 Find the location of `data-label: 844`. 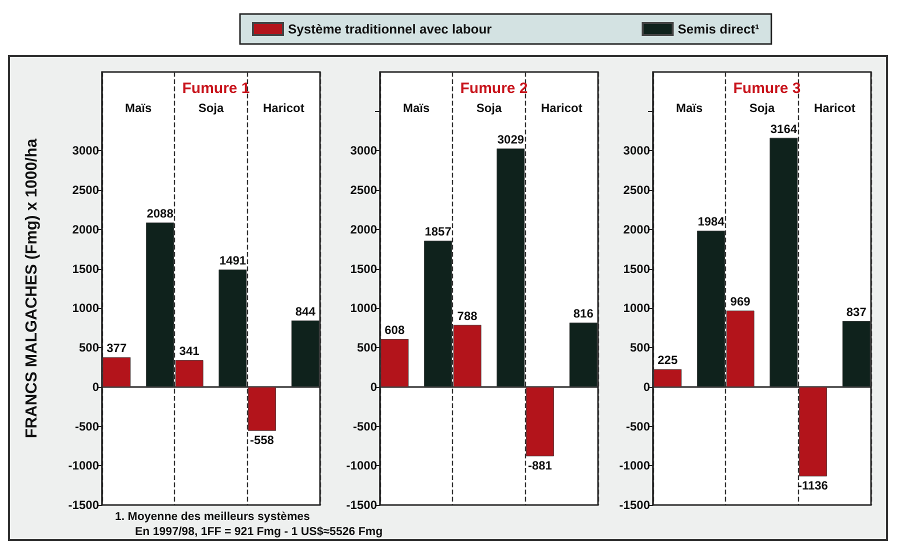

data-label: 844 is located at coordinates (305, 311).